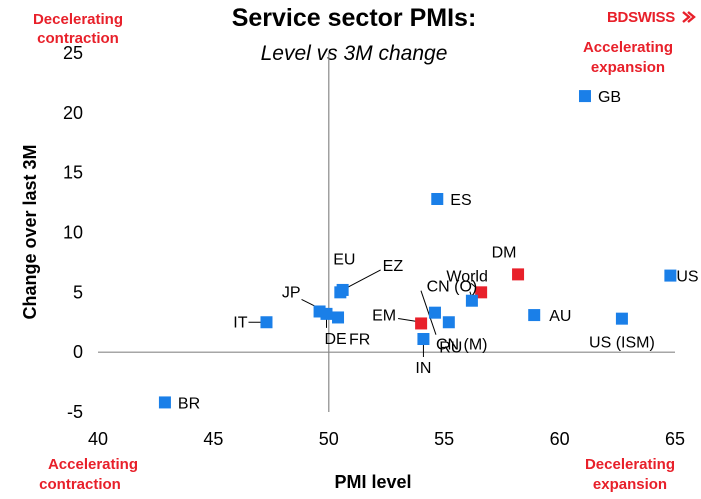 This screenshot has height=499, width=701. Describe the element at coordinates (504, 252) in the screenshot. I see `point-label: DM` at that location.